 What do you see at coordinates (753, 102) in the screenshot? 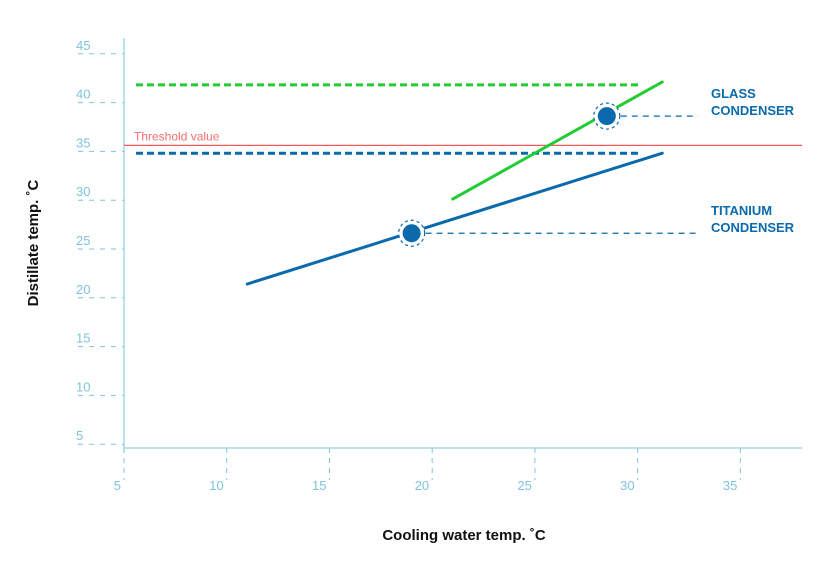
I see `glass-series-label: GLASS CONDENSER` at bounding box center [753, 102].